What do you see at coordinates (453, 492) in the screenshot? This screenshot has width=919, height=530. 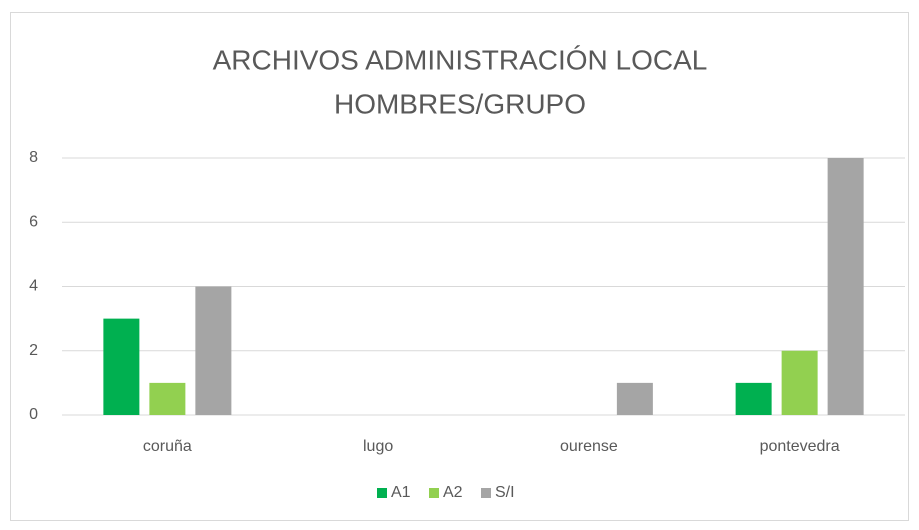 I see `legend-label: A2` at bounding box center [453, 492].